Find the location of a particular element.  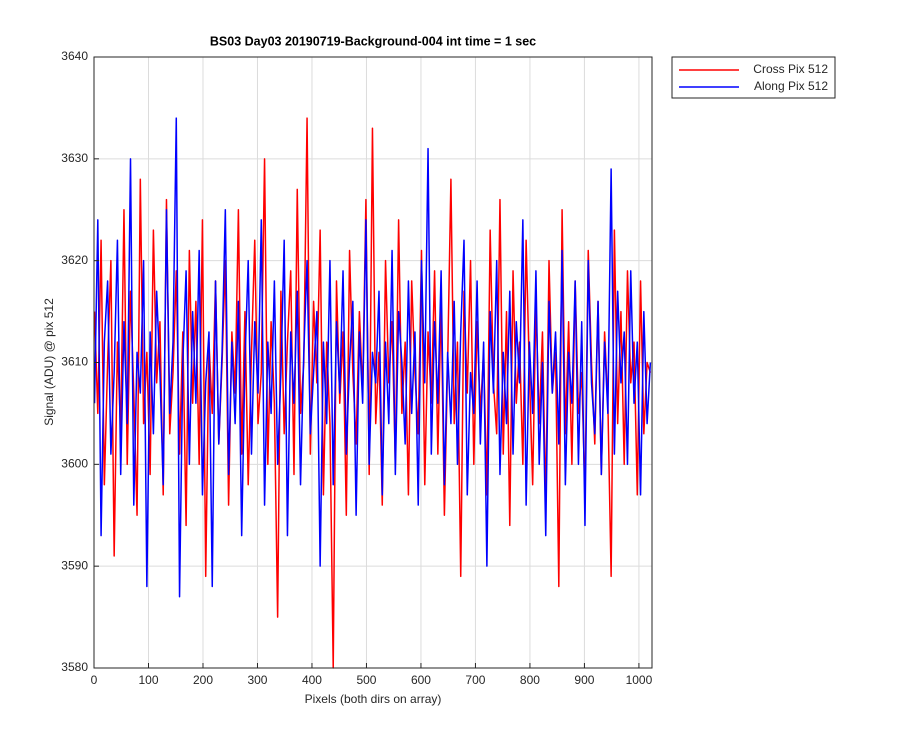

x-tick-label: 200 is located at coordinates (203, 680).